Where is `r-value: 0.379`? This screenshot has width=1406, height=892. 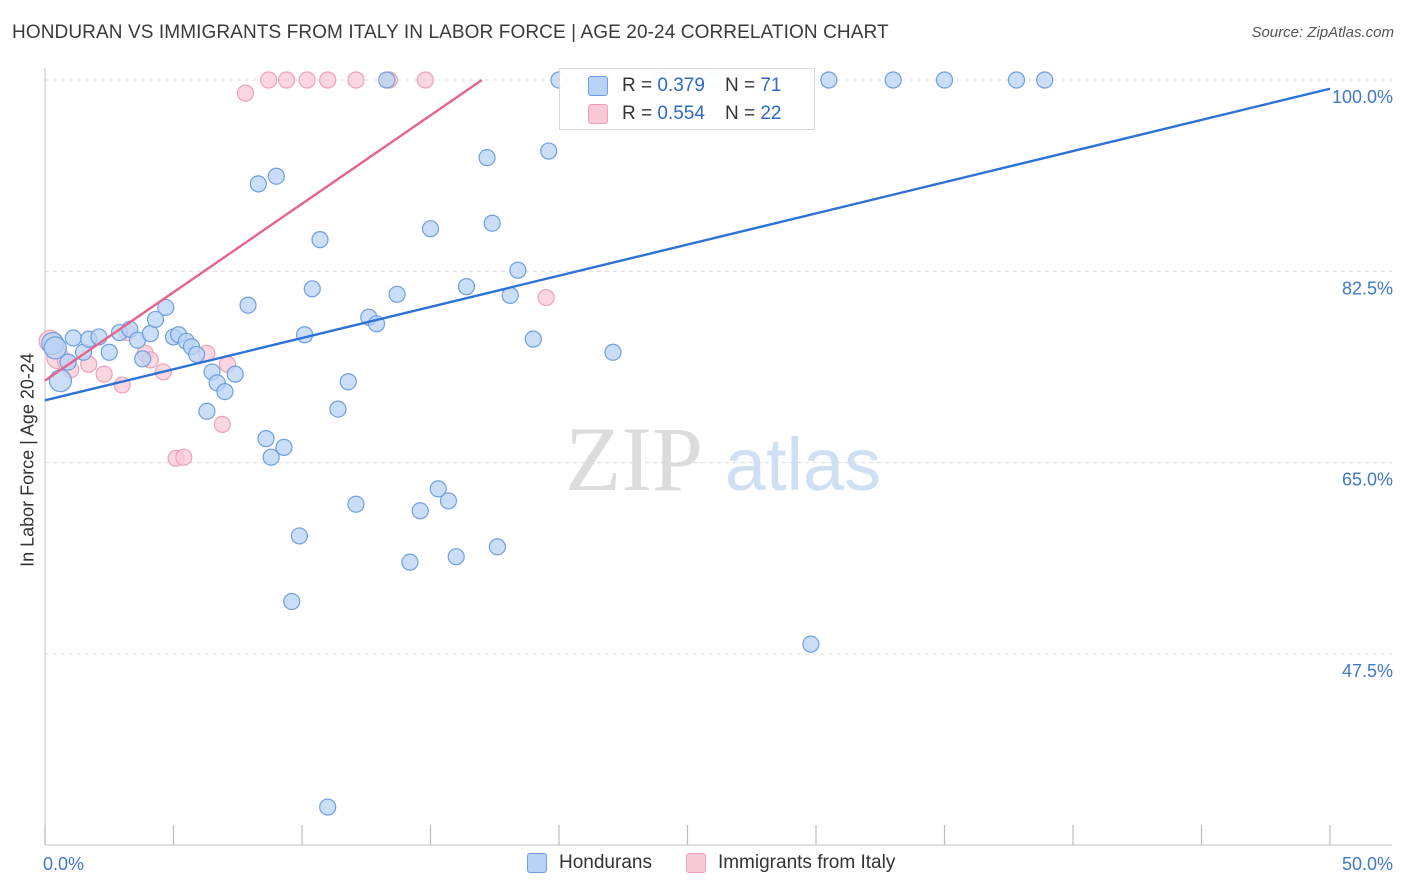
r-value: 0.379 is located at coordinates (681, 85).